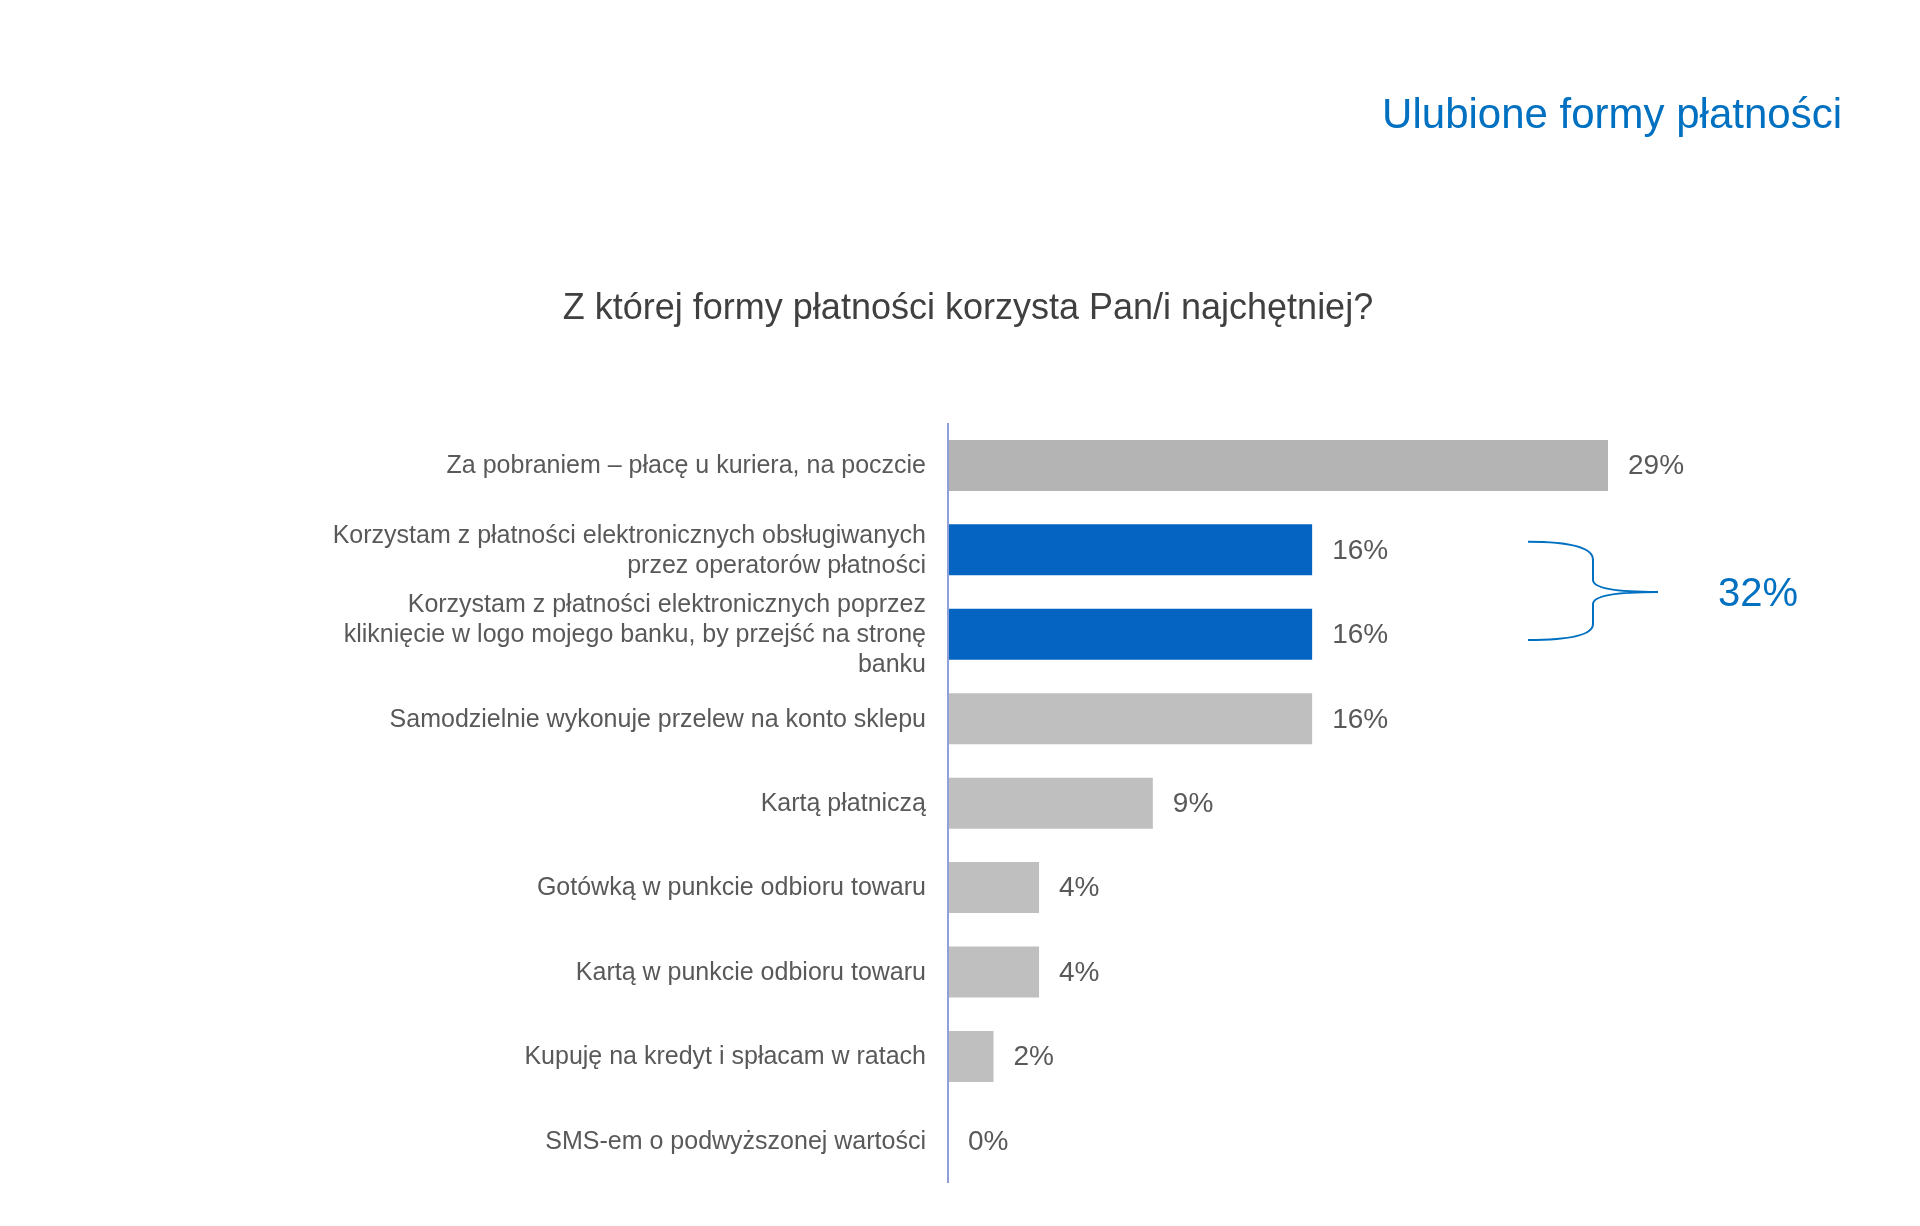 This screenshot has width=1920, height=1226. I want to click on data-label: 2%, so click(1033, 1056).